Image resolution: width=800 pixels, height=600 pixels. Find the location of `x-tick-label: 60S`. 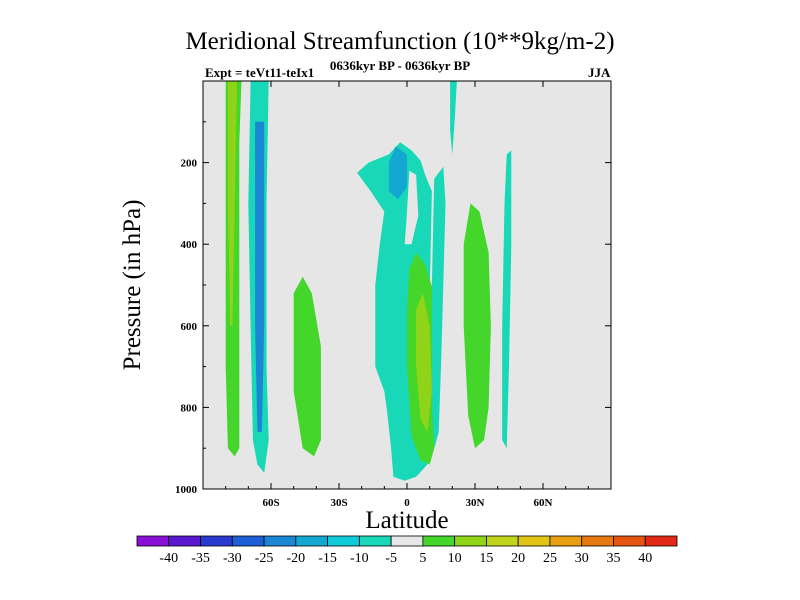

x-tick-label: 60S is located at coordinates (270, 503).